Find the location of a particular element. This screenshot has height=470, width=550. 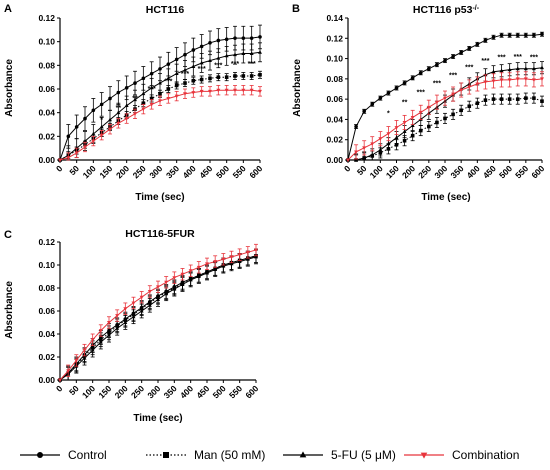

x-tick-label: 400 is located at coordinates (473, 171).